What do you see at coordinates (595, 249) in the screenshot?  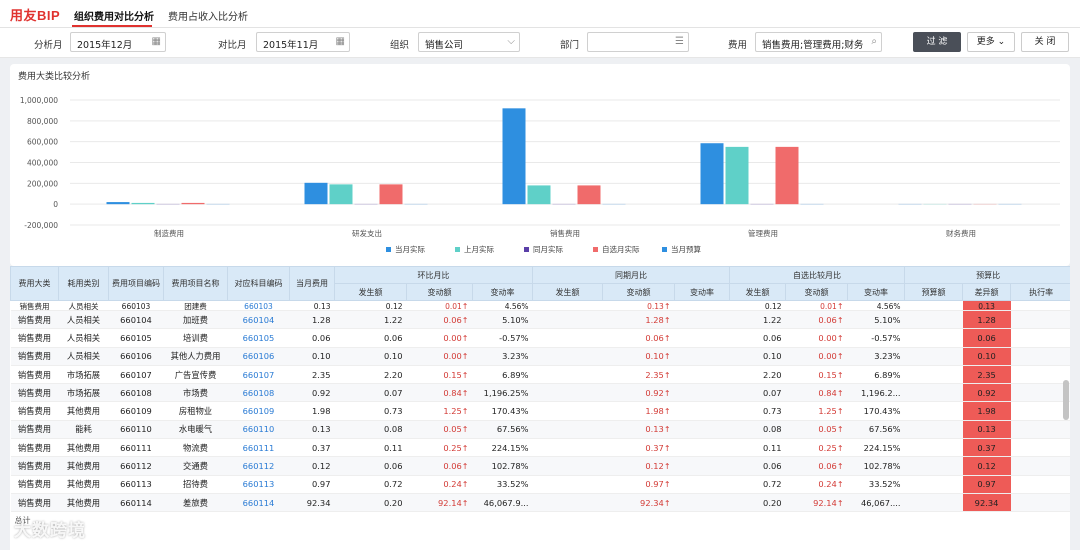 I see `legend-swatch` at bounding box center [595, 249].